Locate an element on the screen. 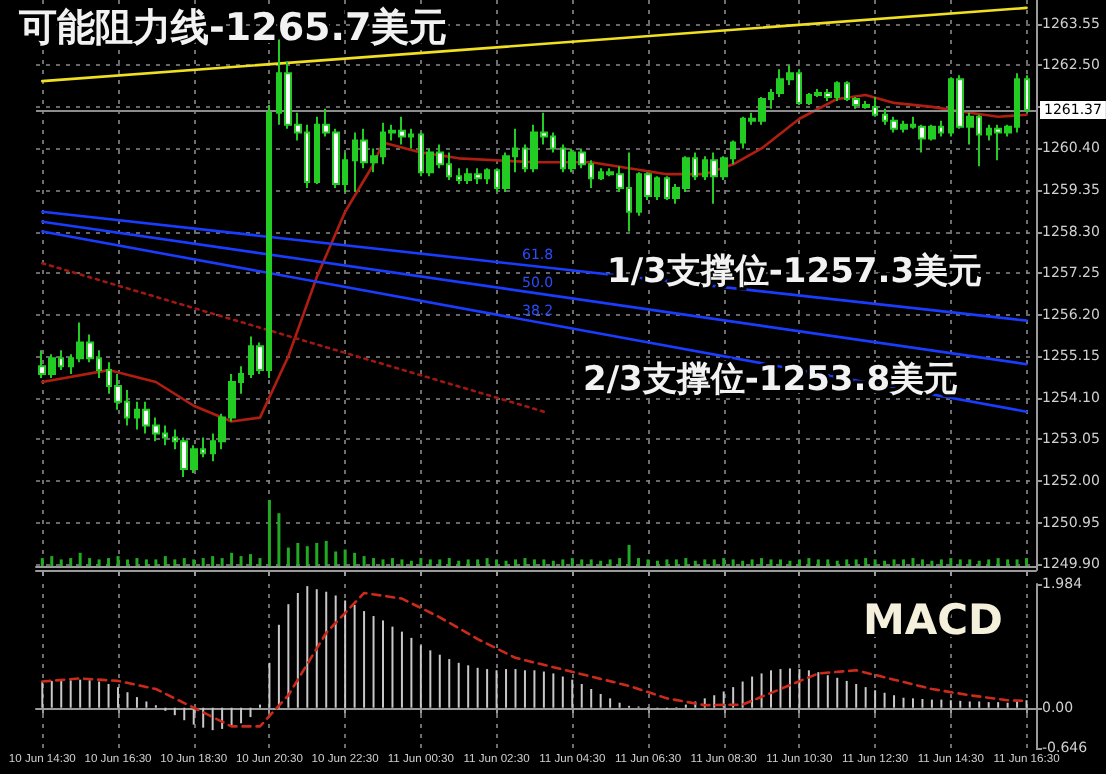  annotation: 可能阻力线-1265.7美元 is located at coordinates (232, 28).